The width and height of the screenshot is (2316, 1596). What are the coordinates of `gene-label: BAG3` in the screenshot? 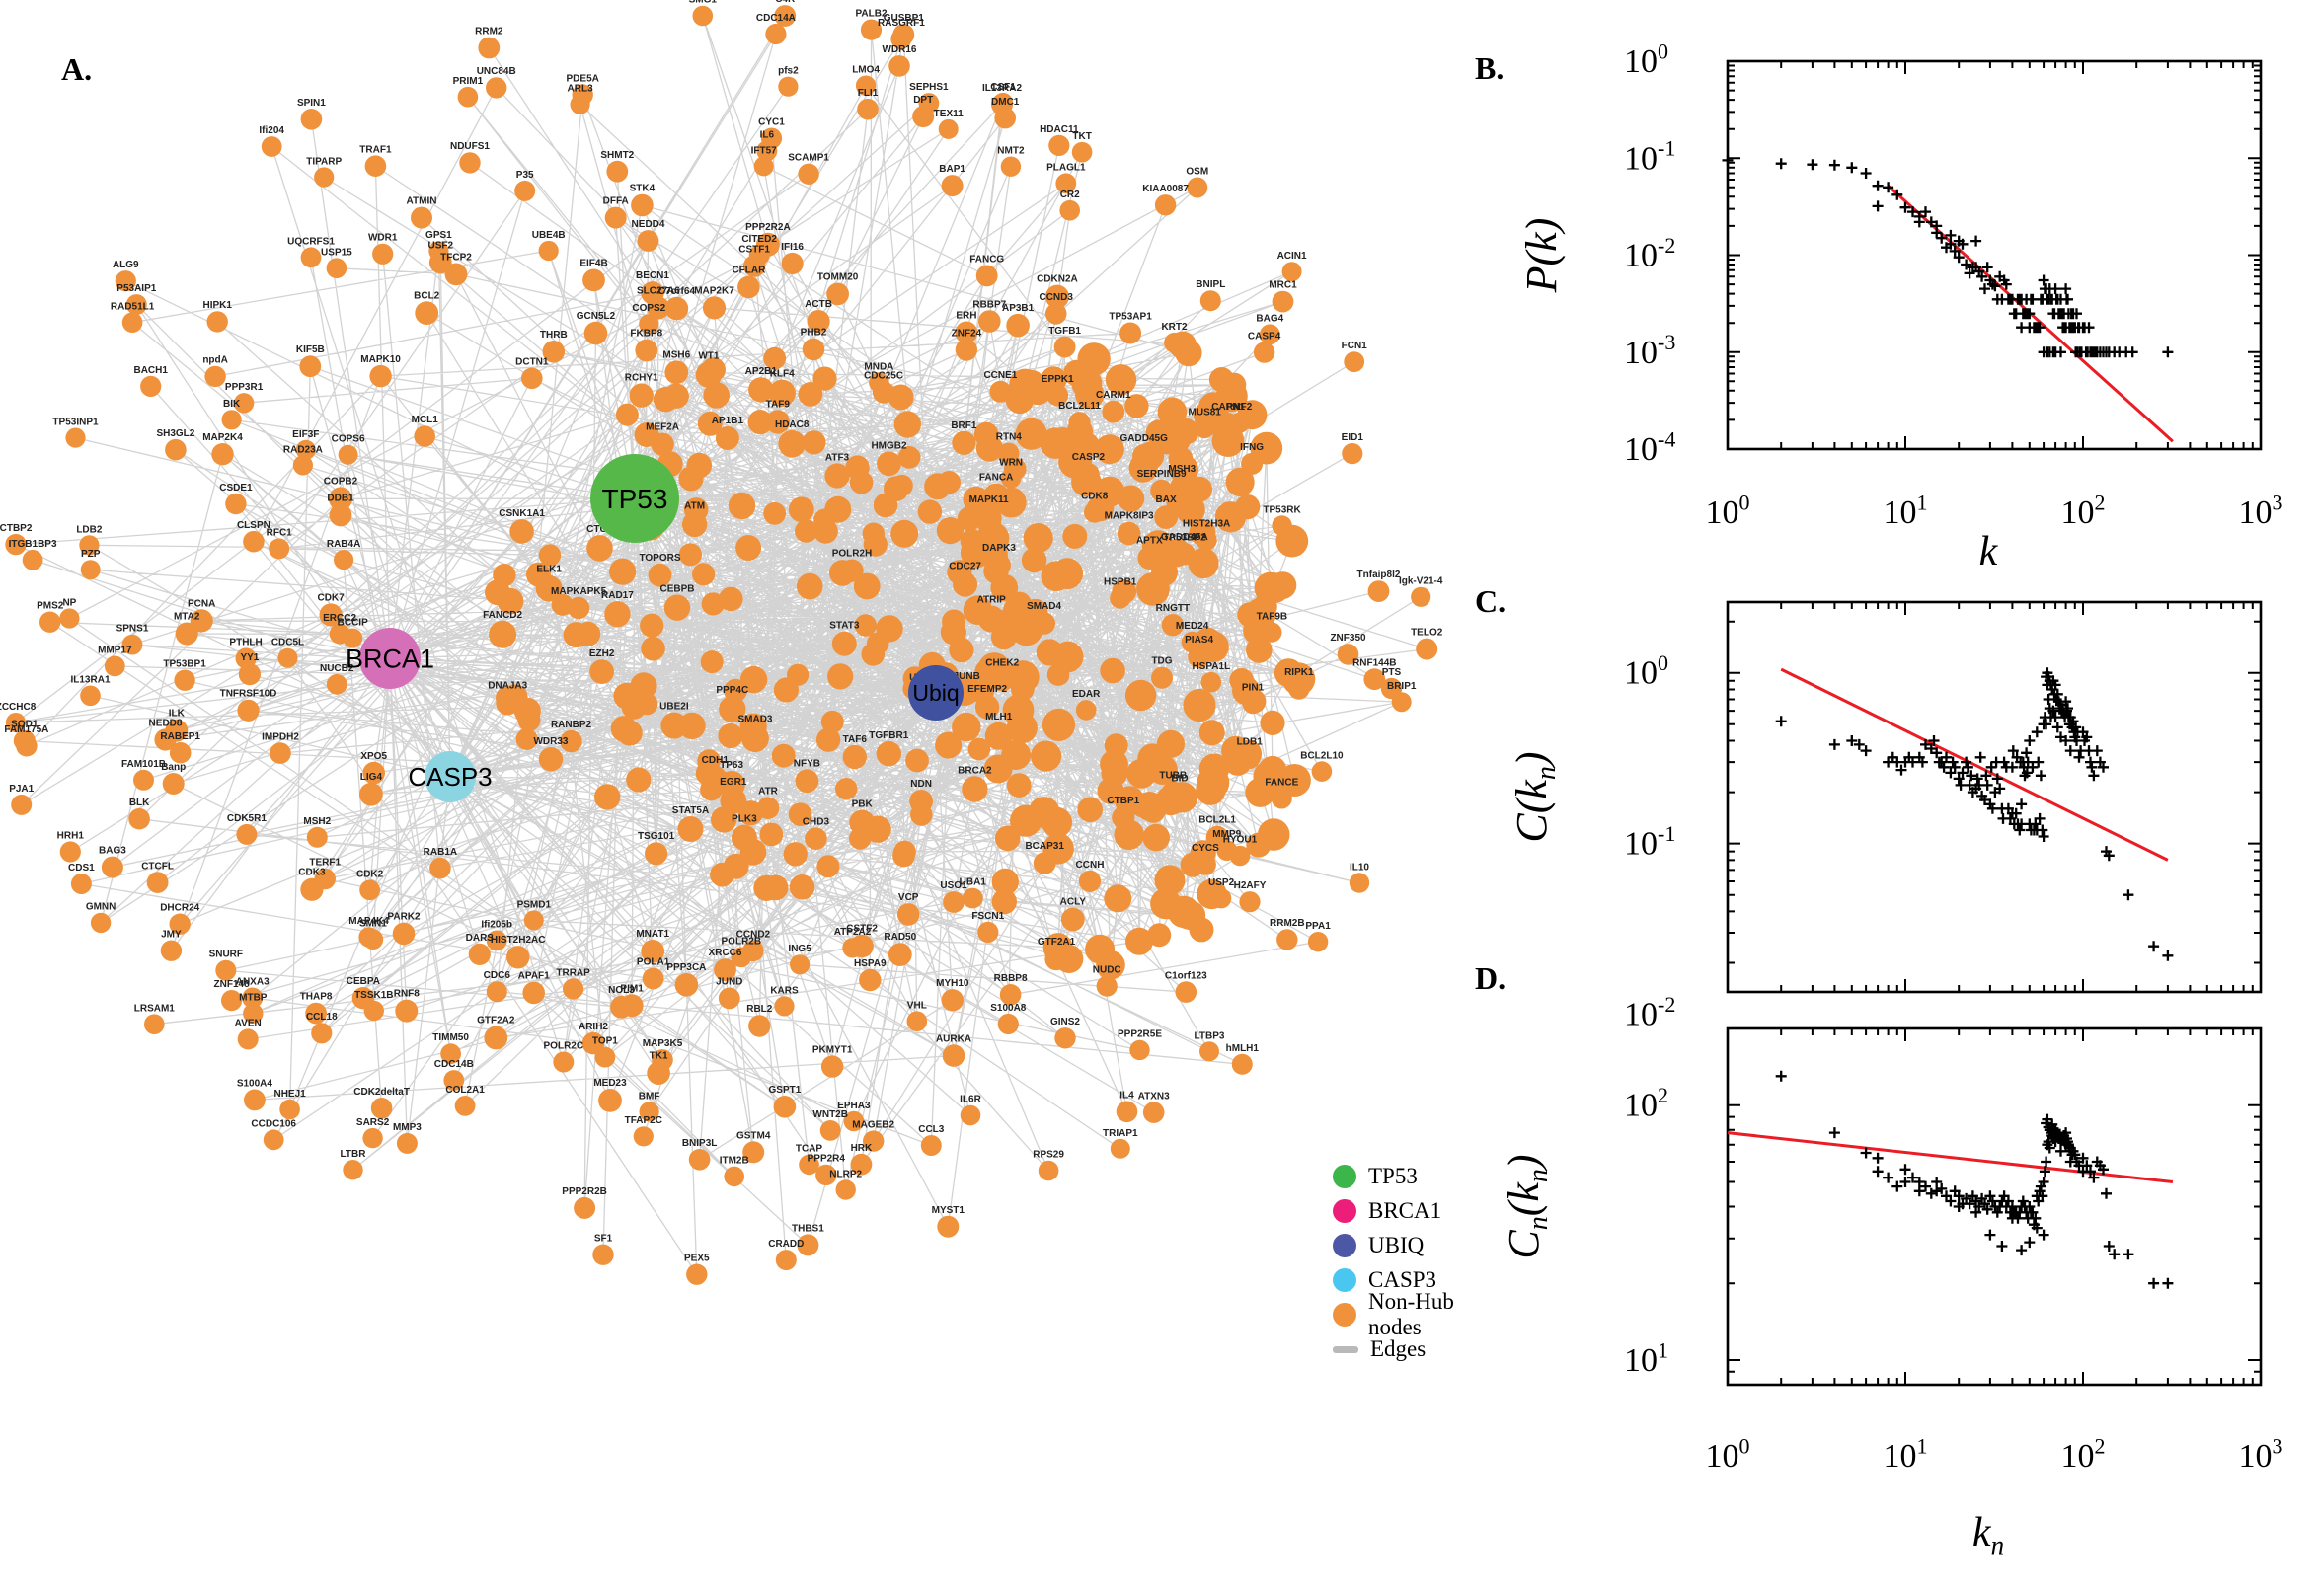 It's located at (112, 851).